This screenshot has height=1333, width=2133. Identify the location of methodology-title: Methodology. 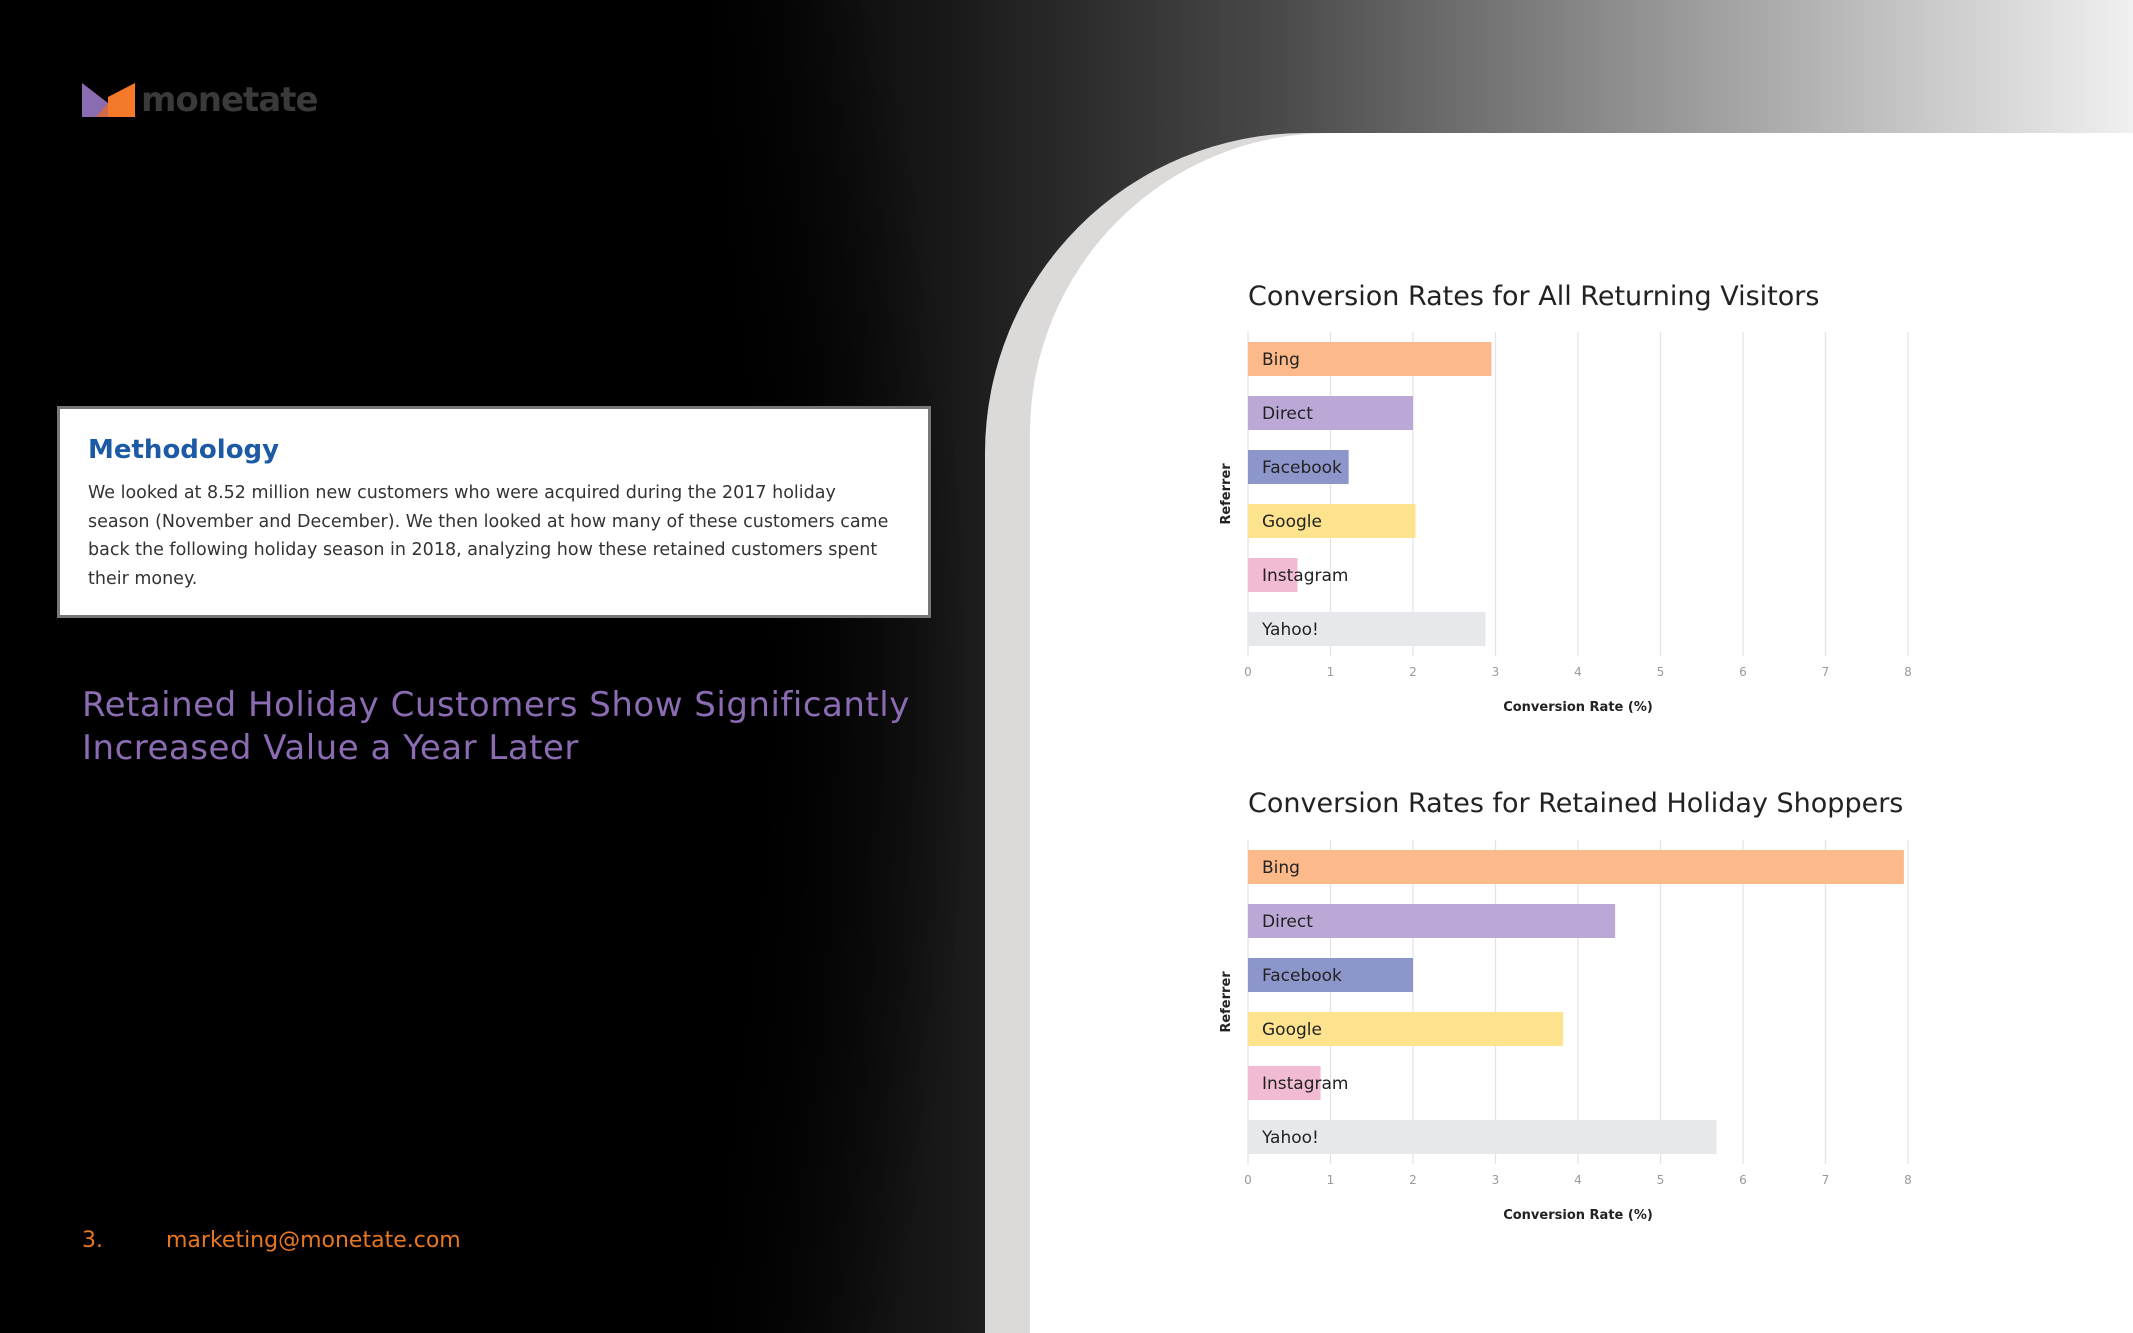
(184, 450).